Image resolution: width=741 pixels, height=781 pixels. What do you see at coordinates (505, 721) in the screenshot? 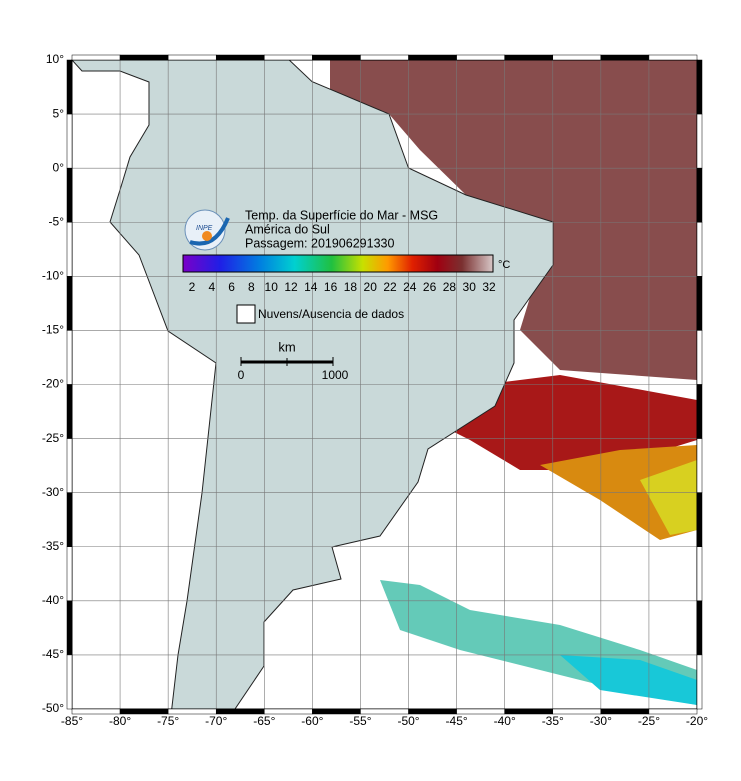
I see `lon-label: -40°` at bounding box center [505, 721].